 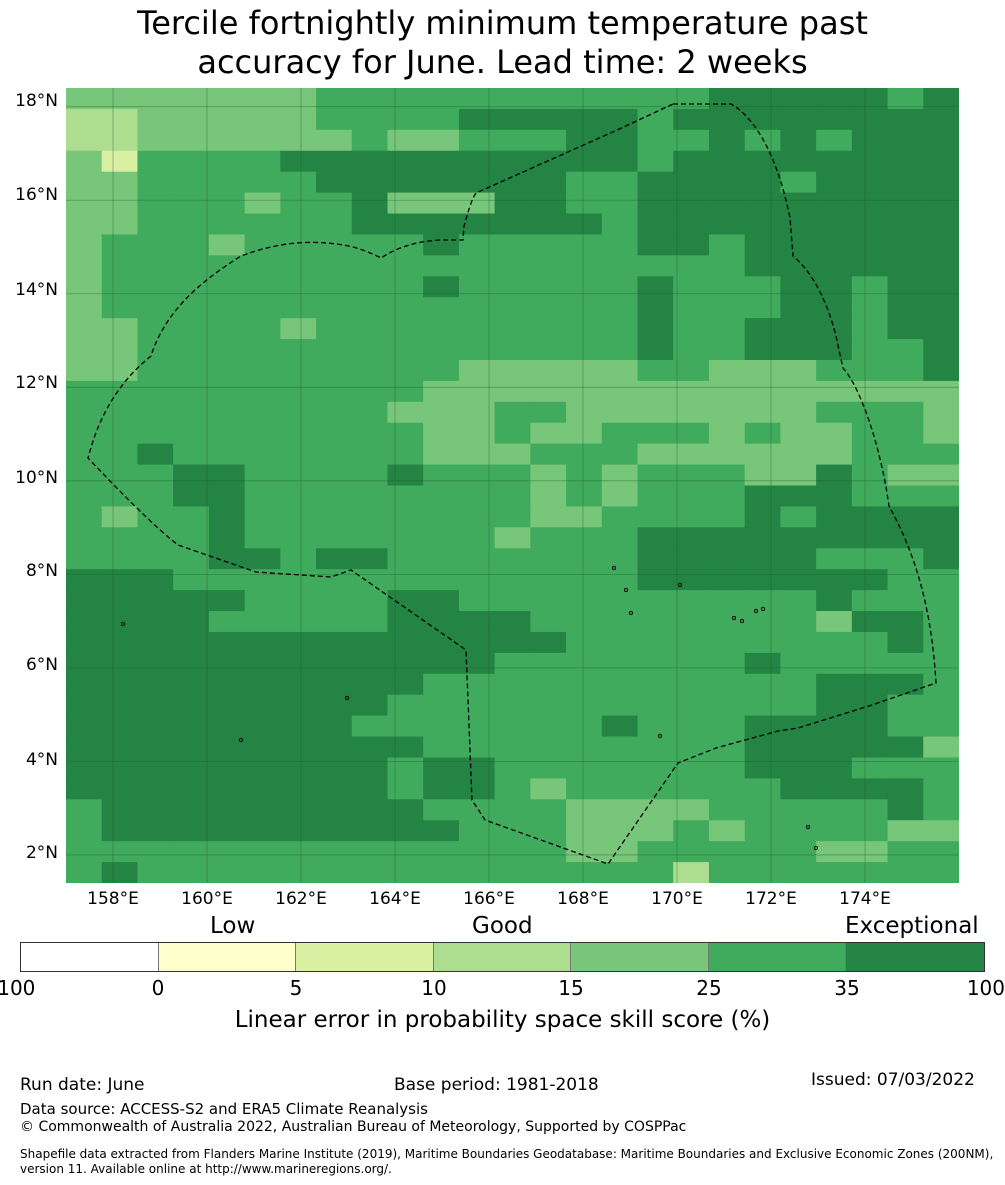 I want to click on island-outline, so click(x=742, y=621).